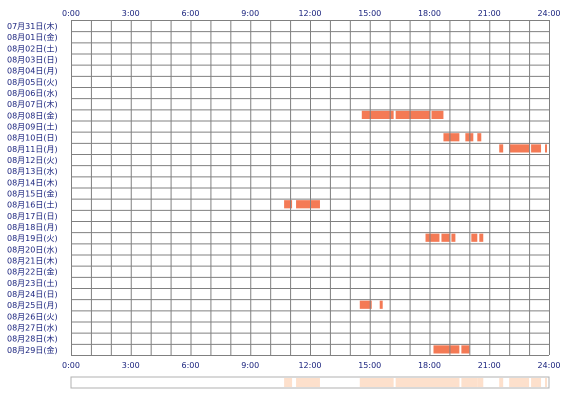 Image resolution: width=570 pixels, height=404 pixels. What do you see at coordinates (32, 193) in the screenshot?
I see `row-date-label: 08月15日(金)` at bounding box center [32, 193].